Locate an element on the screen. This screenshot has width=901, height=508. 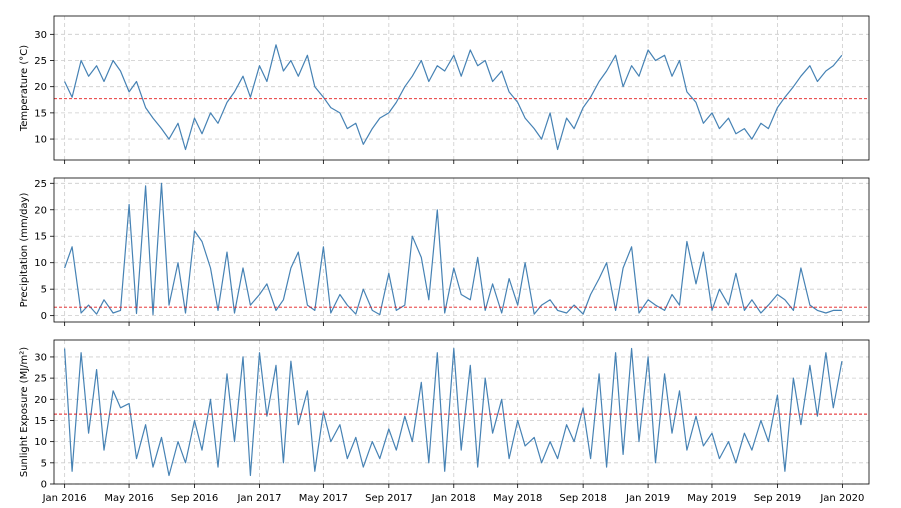
y-axis-label: Sunlight Exposure (MJ/m²) is located at coordinates (24, 412).